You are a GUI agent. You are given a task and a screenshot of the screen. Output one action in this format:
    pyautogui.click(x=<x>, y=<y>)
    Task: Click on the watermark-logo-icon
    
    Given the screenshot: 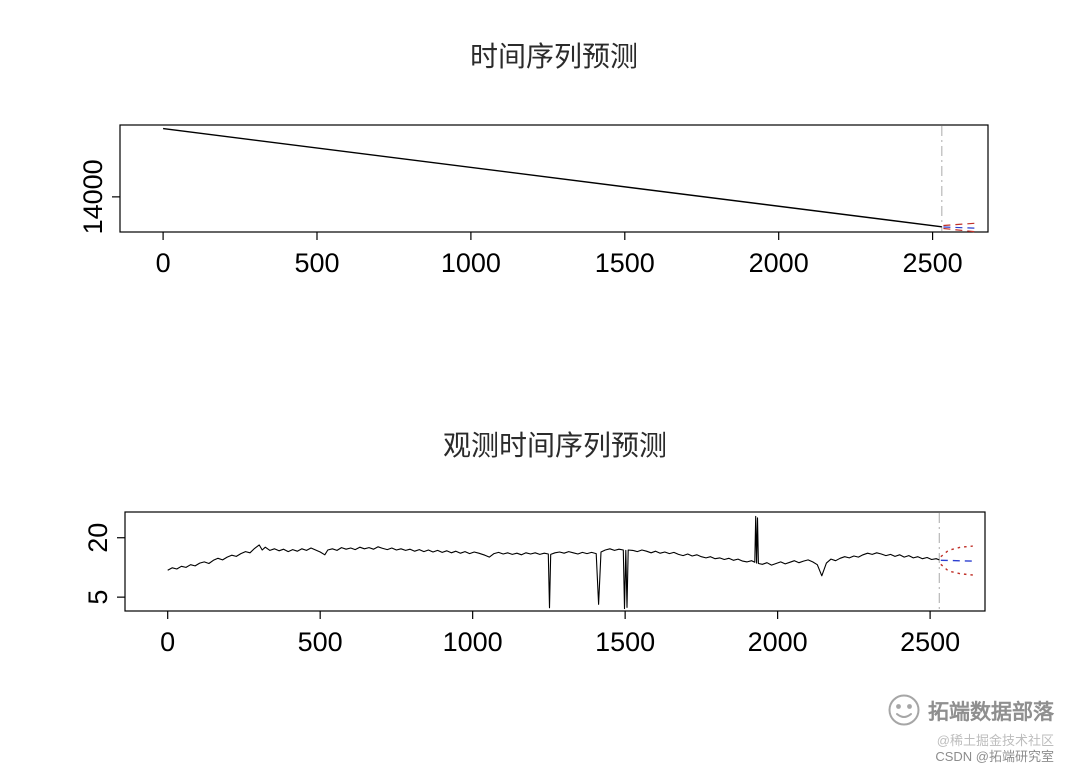 What is the action you would take?
    pyautogui.click(x=904, y=713)
    